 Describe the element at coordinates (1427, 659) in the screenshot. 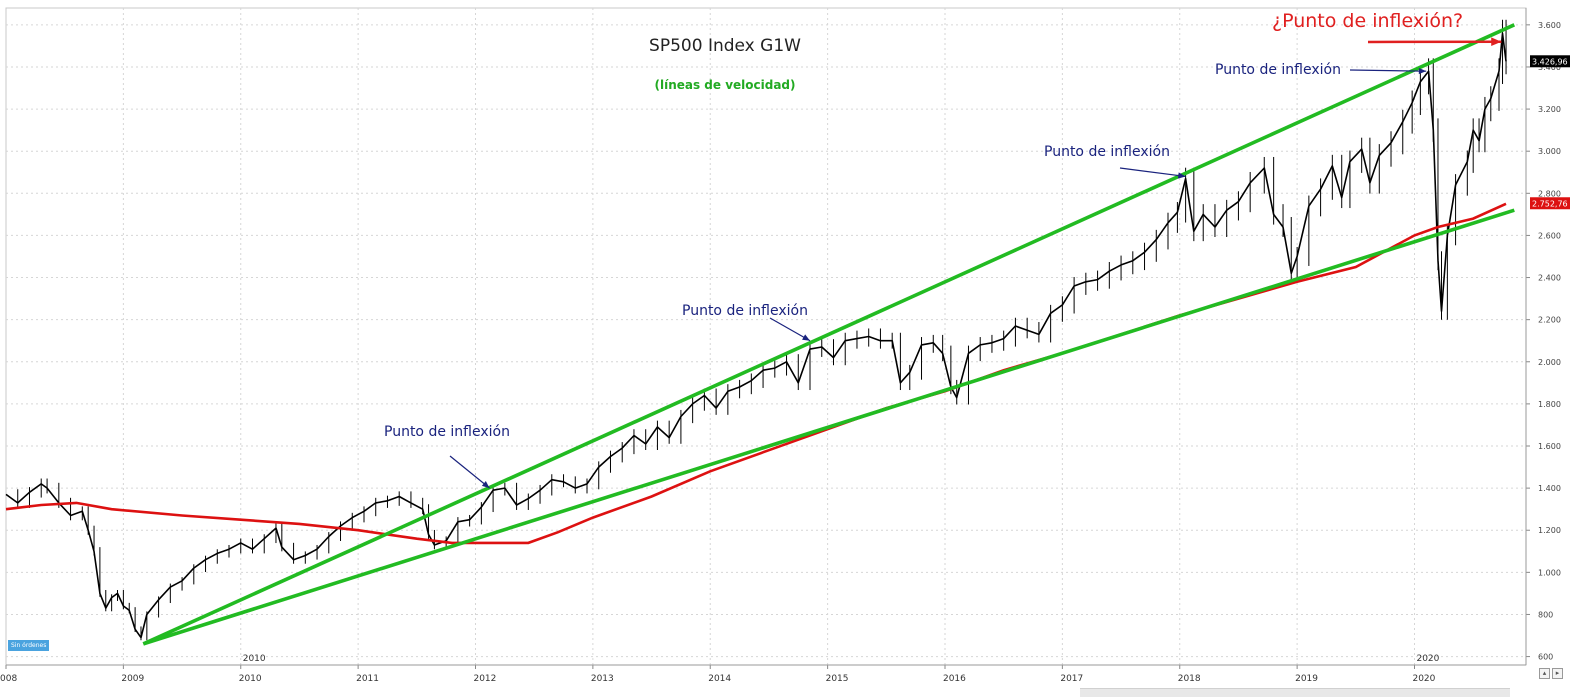

I see `x-period-label: 2020` at that location.